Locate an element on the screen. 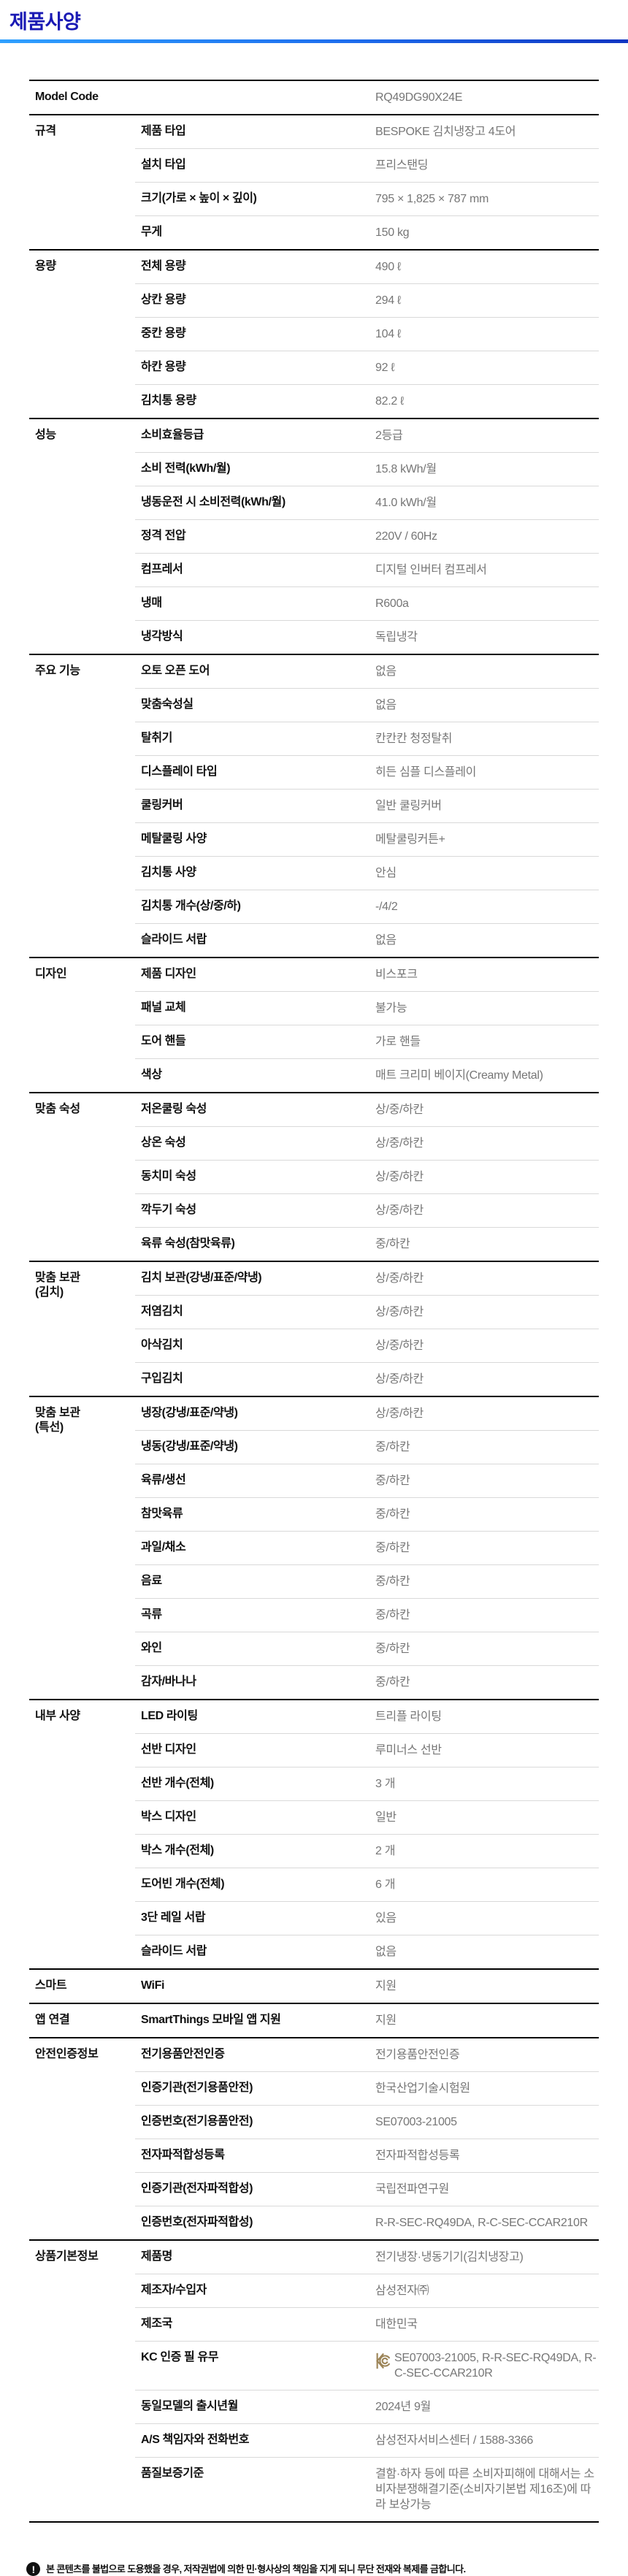  spec-label: 동일모델의 출시년월 is located at coordinates (189, 2406).